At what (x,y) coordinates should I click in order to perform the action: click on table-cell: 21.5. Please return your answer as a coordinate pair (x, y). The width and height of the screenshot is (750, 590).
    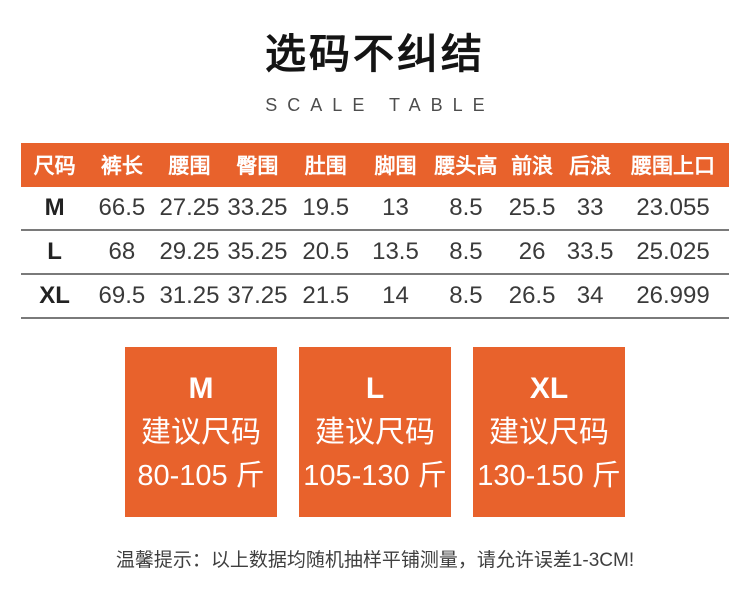
    Looking at the image, I should click on (326, 296).